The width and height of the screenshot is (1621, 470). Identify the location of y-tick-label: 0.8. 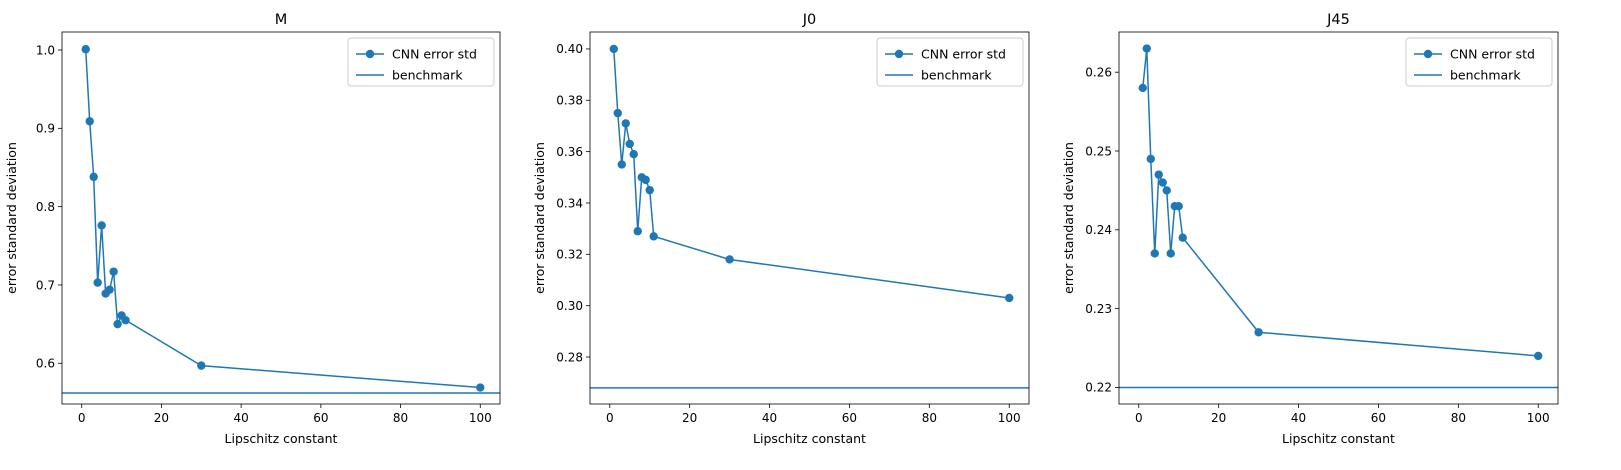
(45, 207).